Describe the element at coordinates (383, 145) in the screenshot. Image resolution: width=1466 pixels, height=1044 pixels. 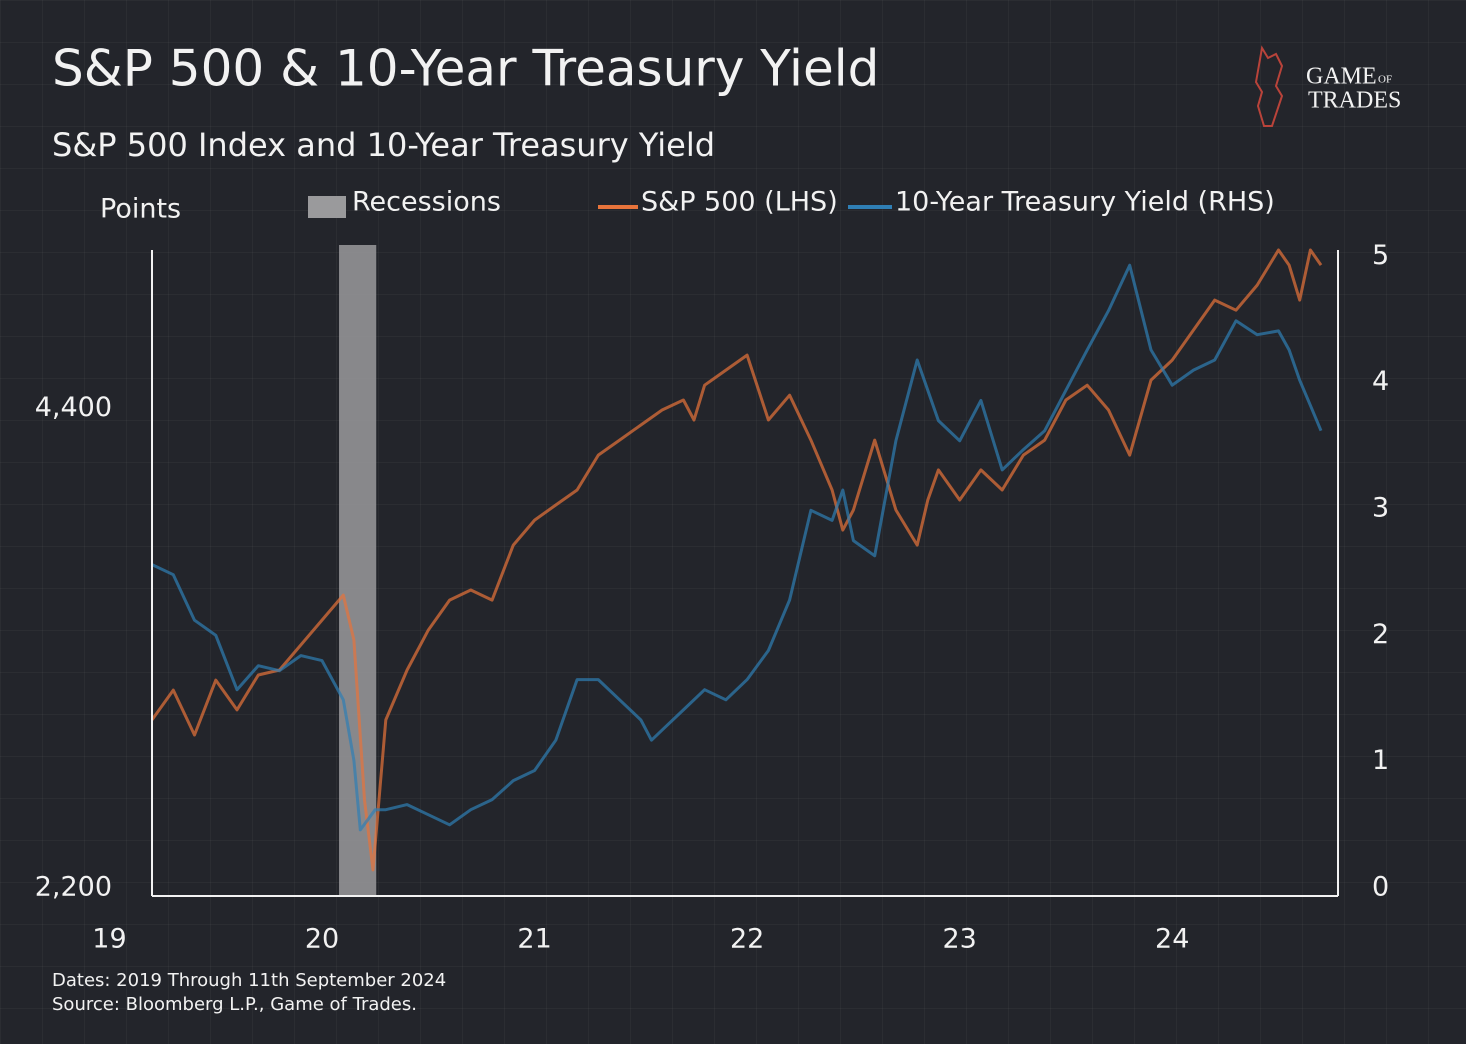
I see `chart-subtitle: S&P 500 Index and 10-Year Treasury Yield` at that location.